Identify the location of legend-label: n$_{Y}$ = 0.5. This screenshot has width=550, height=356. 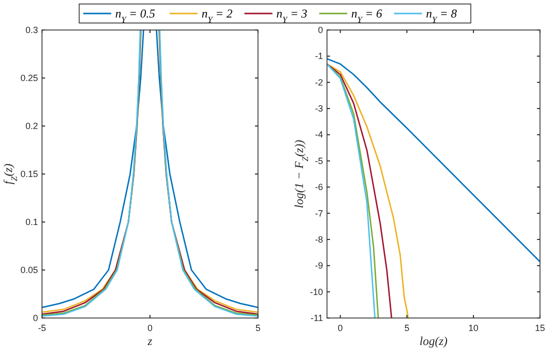
(135, 15).